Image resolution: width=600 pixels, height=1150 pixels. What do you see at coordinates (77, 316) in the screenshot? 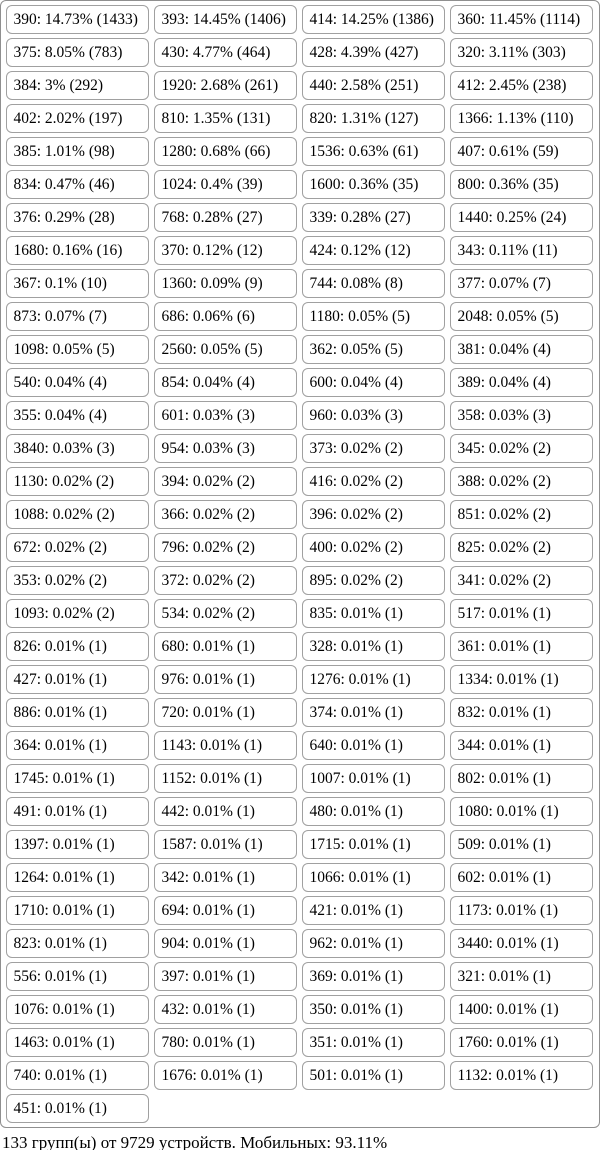
I see `group-cell: 873: 0.07% (7)` at bounding box center [77, 316].